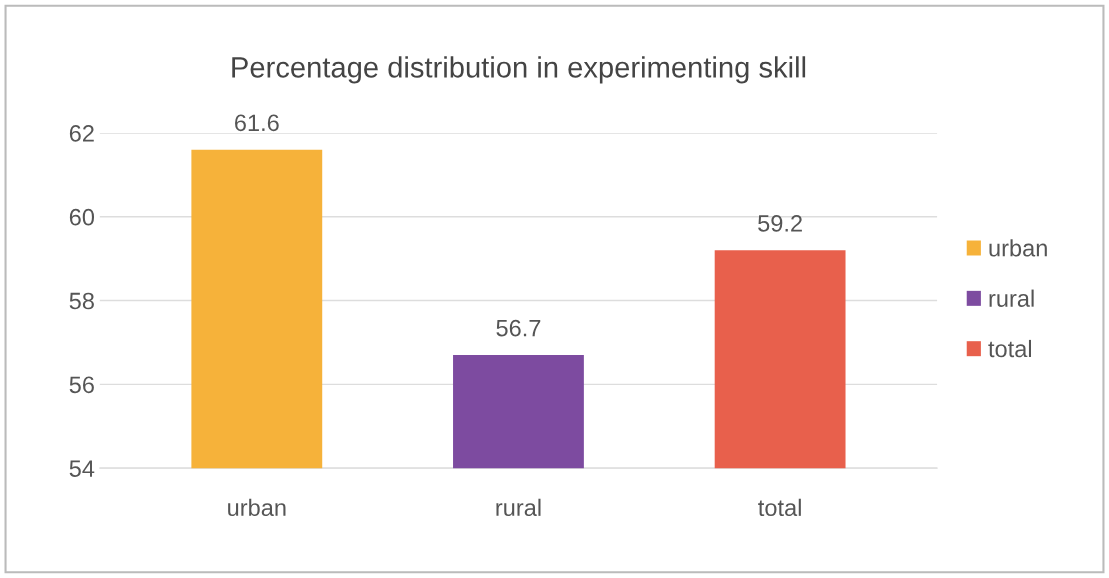 This screenshot has height=578, width=1109. What do you see at coordinates (81, 385) in the screenshot?
I see `y-tick-label: 56` at bounding box center [81, 385].